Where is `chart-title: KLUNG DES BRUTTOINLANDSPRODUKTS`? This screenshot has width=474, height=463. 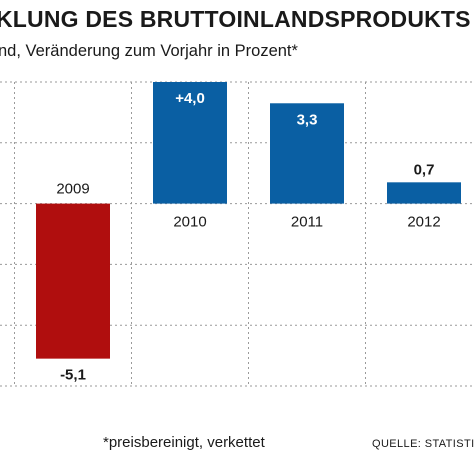 chart-title: KLUNG DES BRUTTOINLANDSPRODUKTS is located at coordinates (235, 19).